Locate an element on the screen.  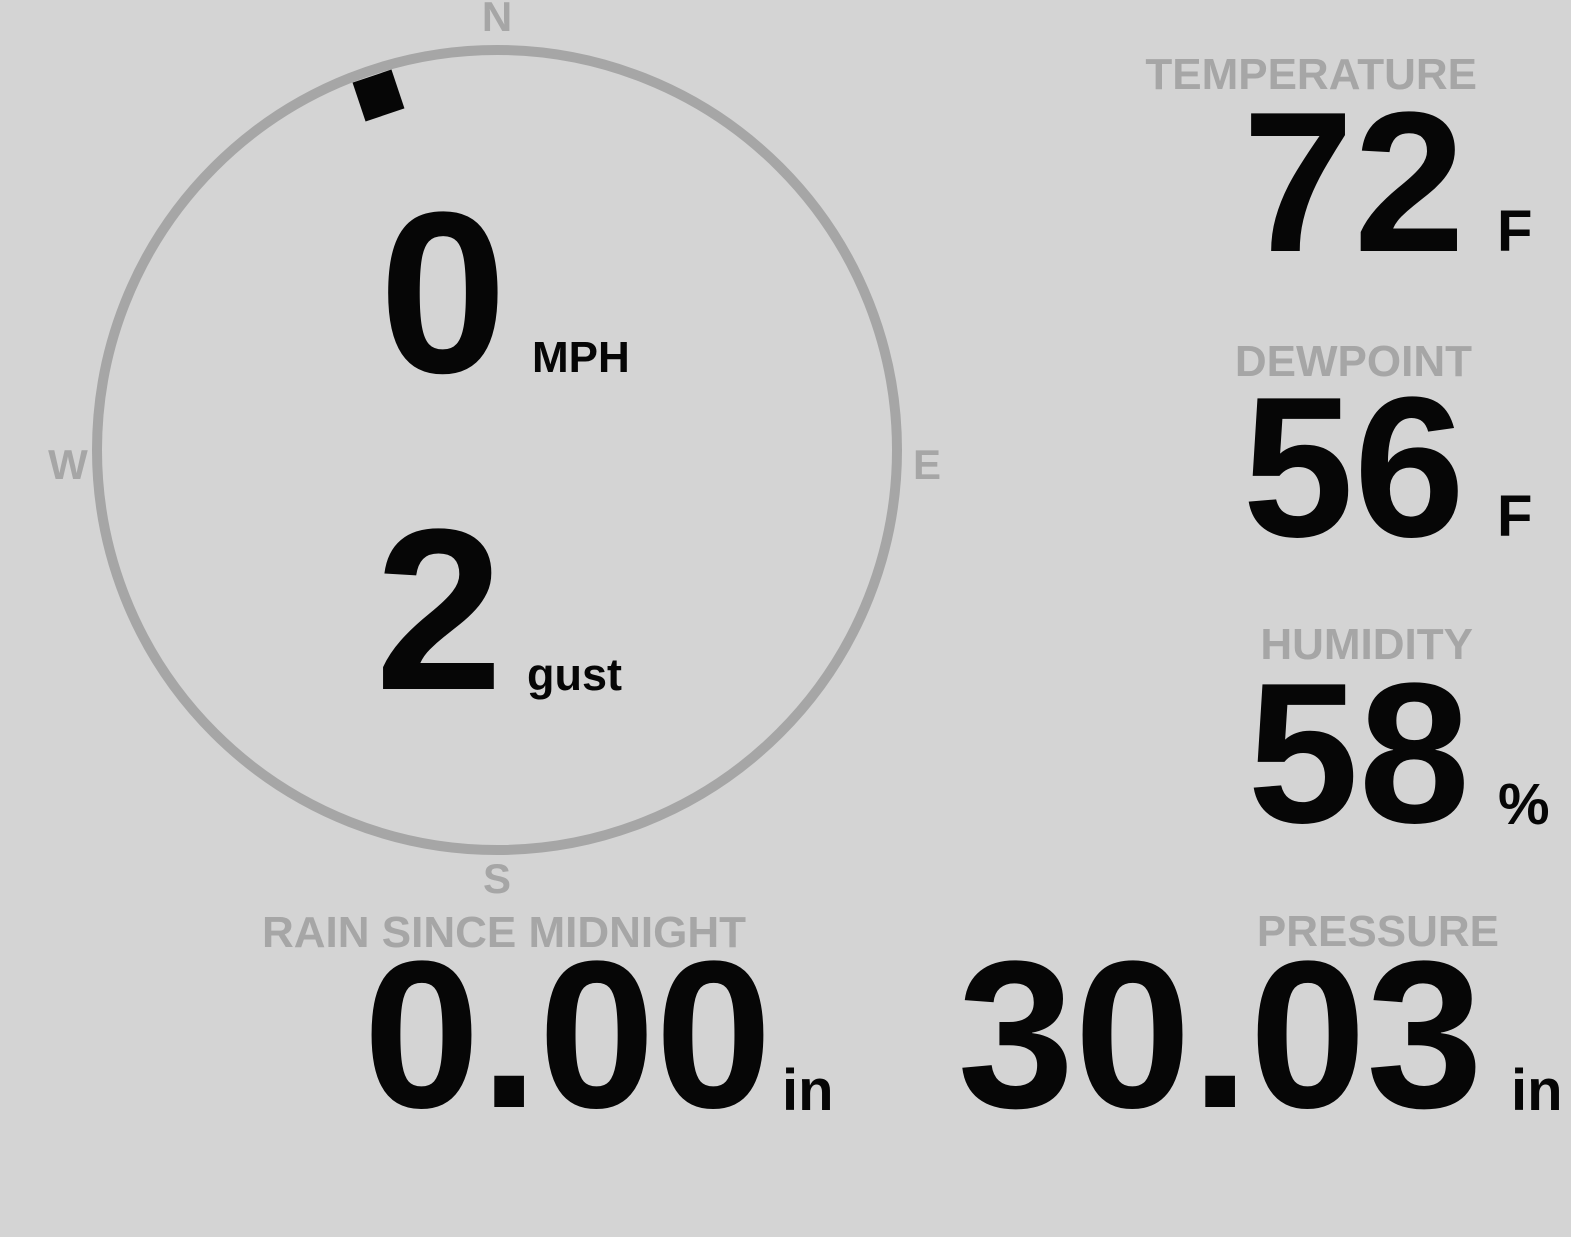
compass-label-west: W is located at coordinates (68, 464).